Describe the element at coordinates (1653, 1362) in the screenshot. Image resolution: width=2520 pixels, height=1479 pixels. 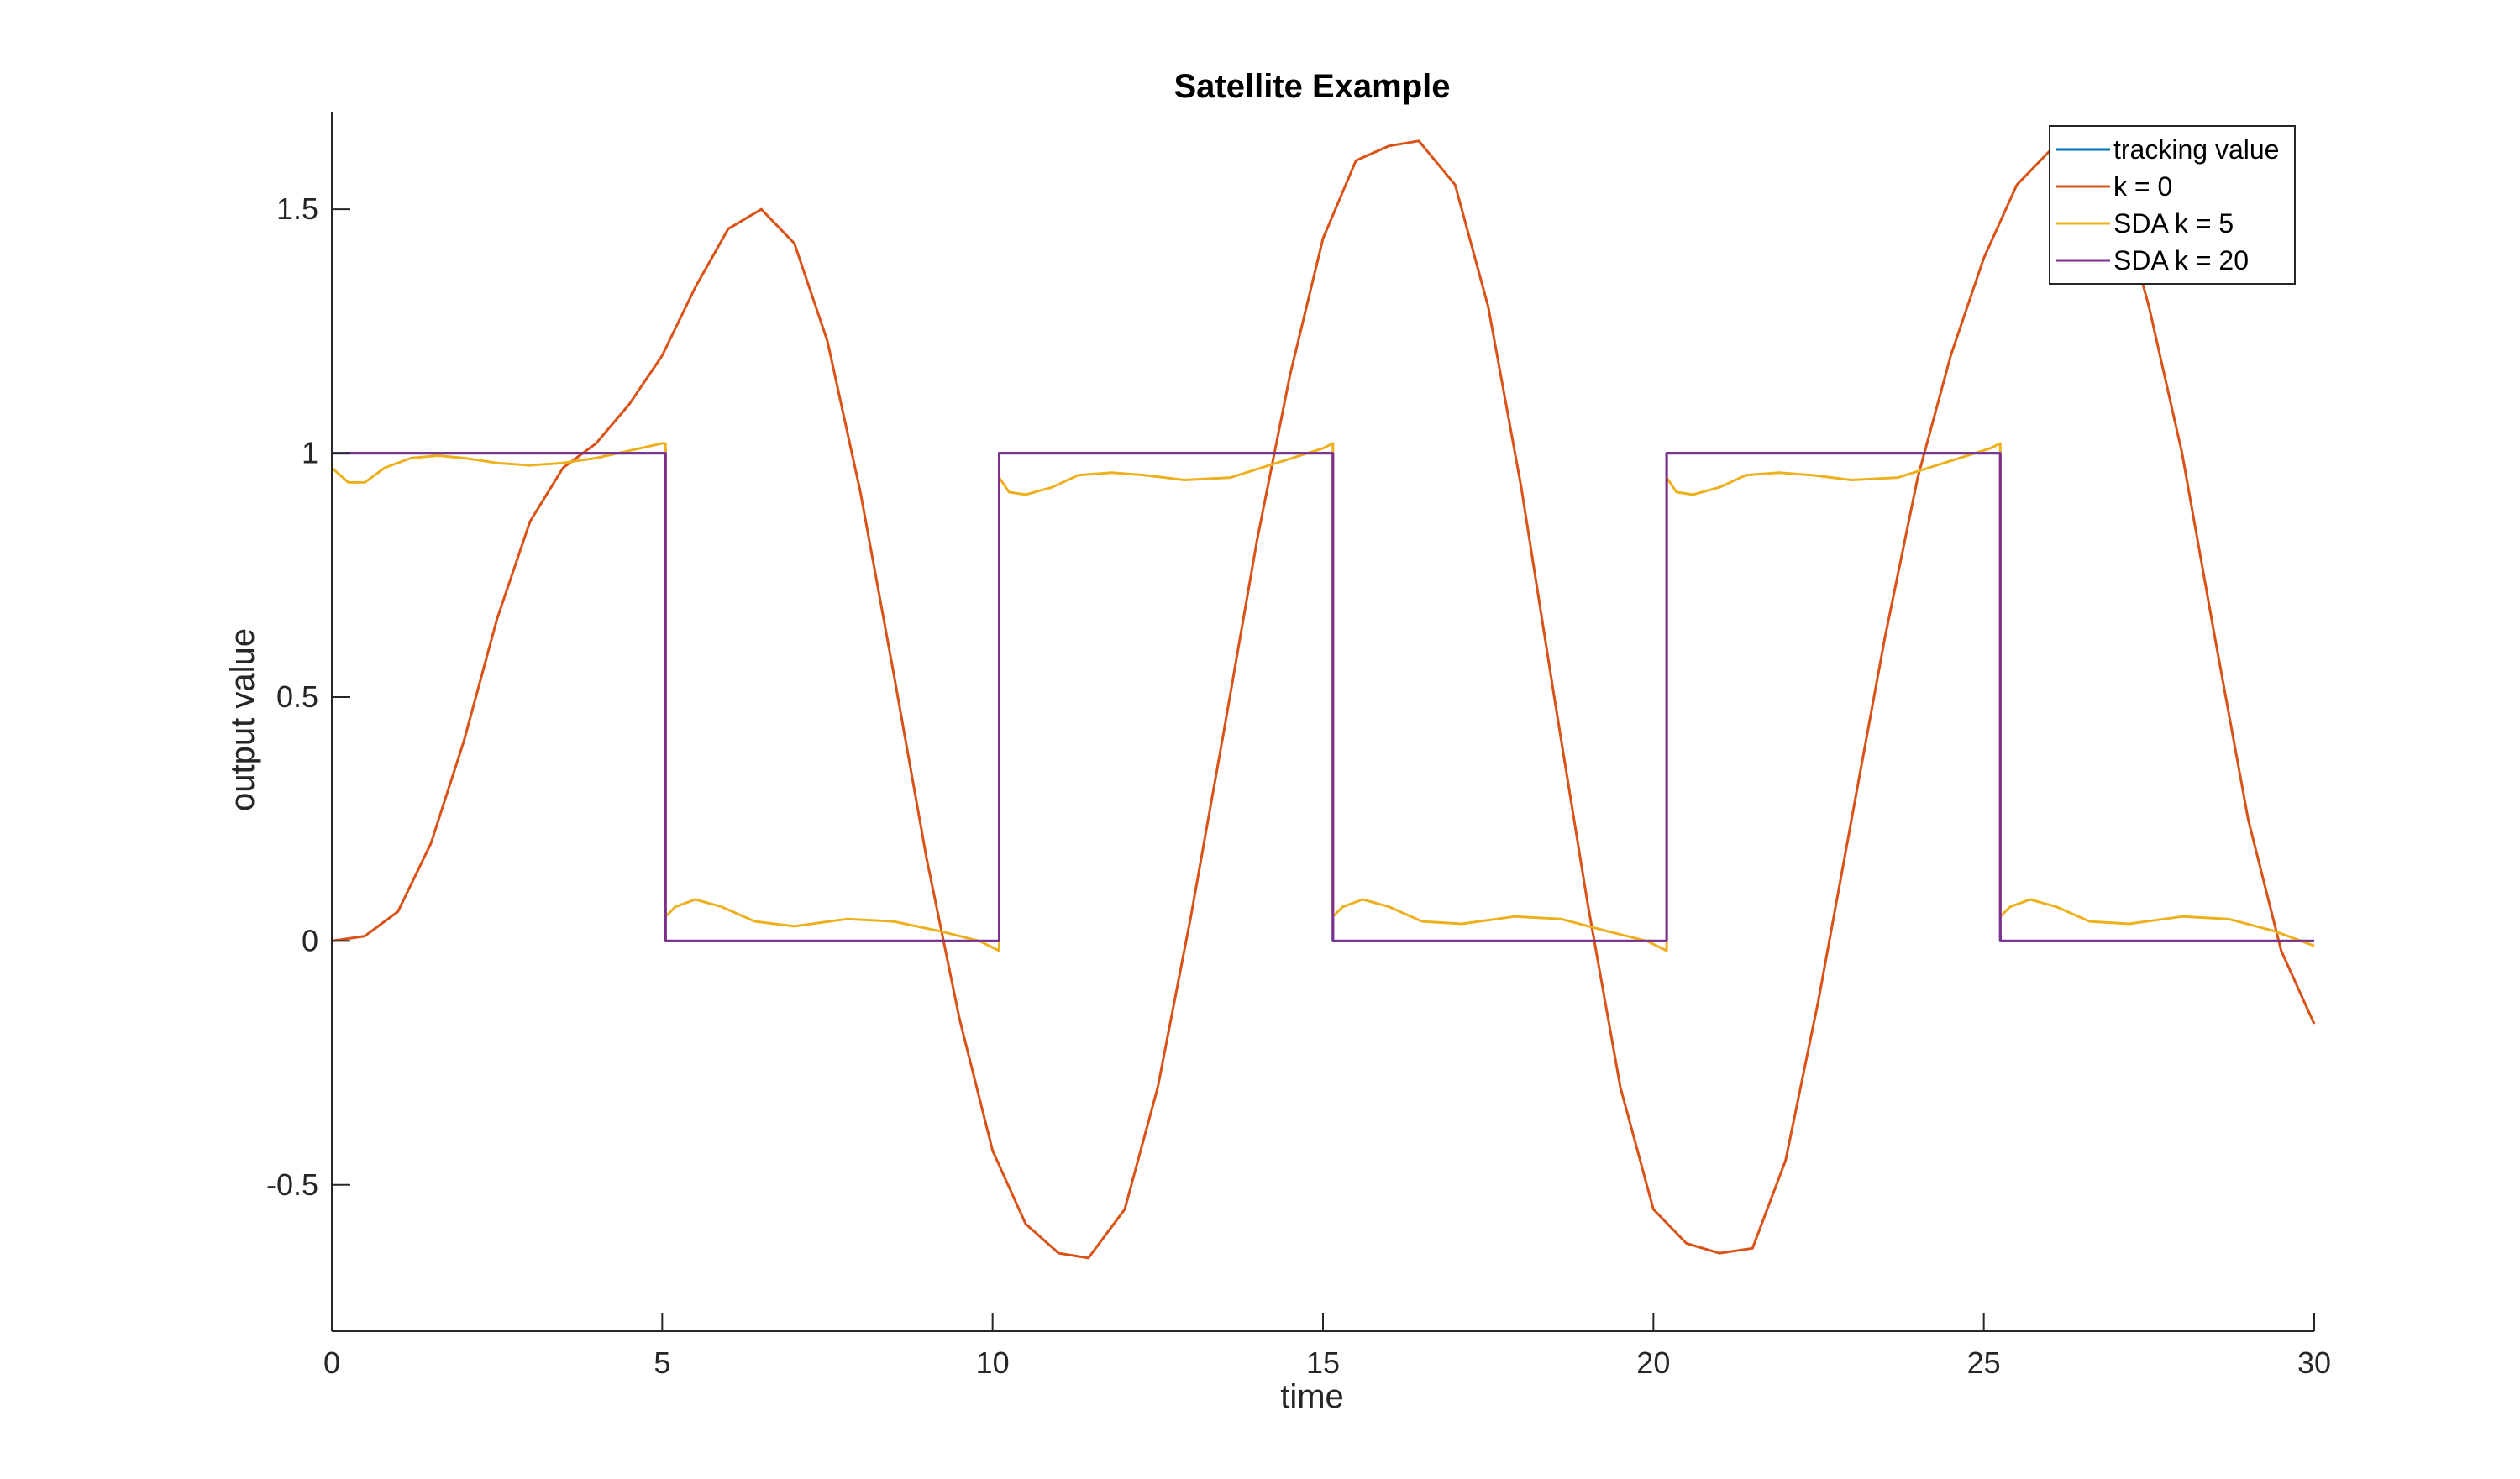
I see `x-tick-label: 20` at that location.